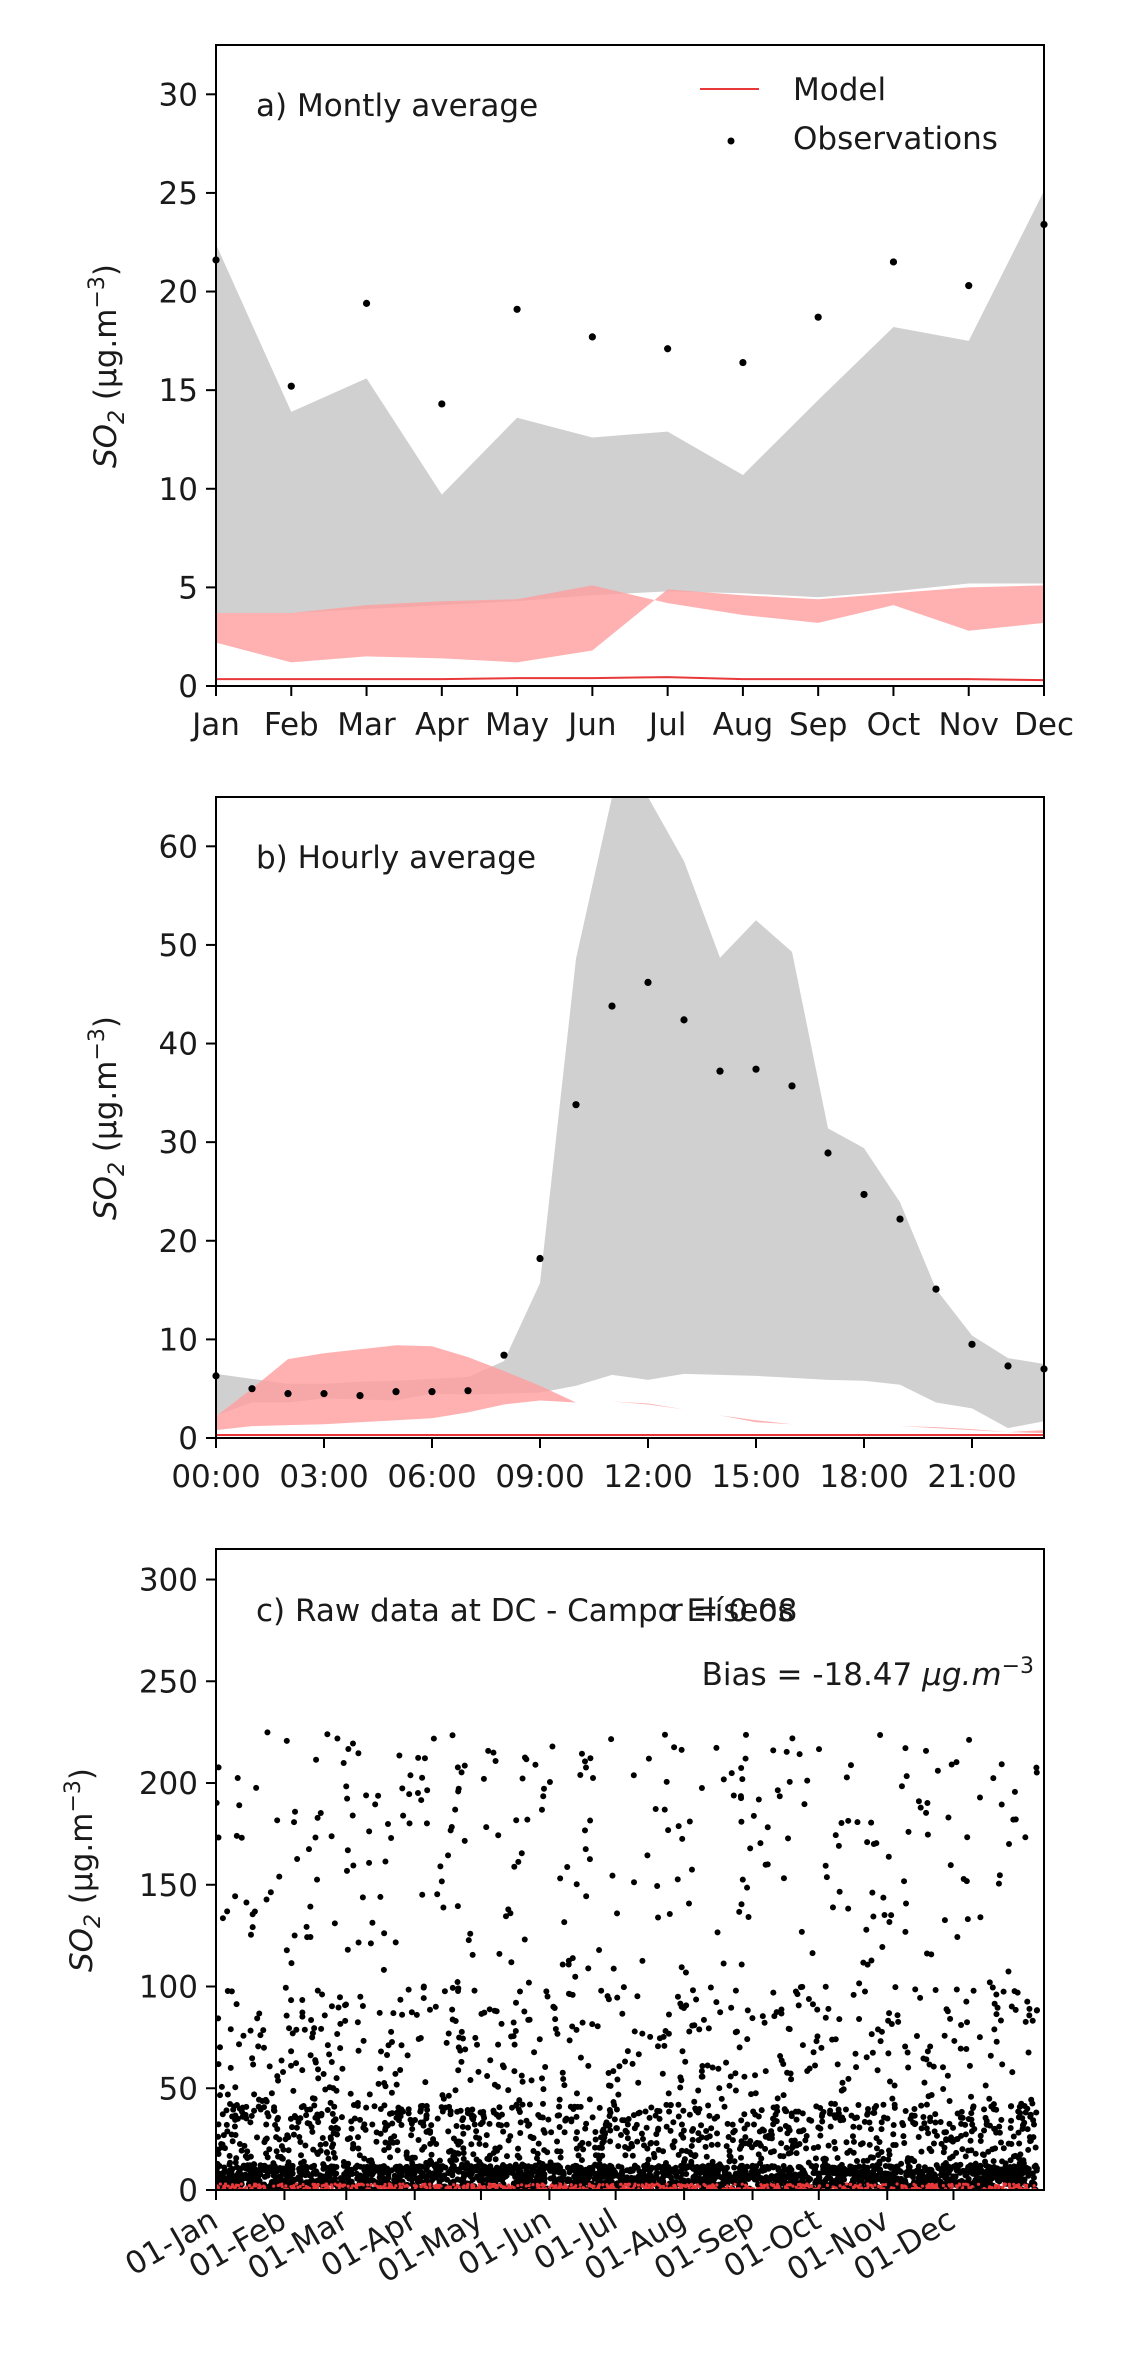  I want to click on monthly-y-axis-label: SO2 (μg.m−3), so click(107, 366).